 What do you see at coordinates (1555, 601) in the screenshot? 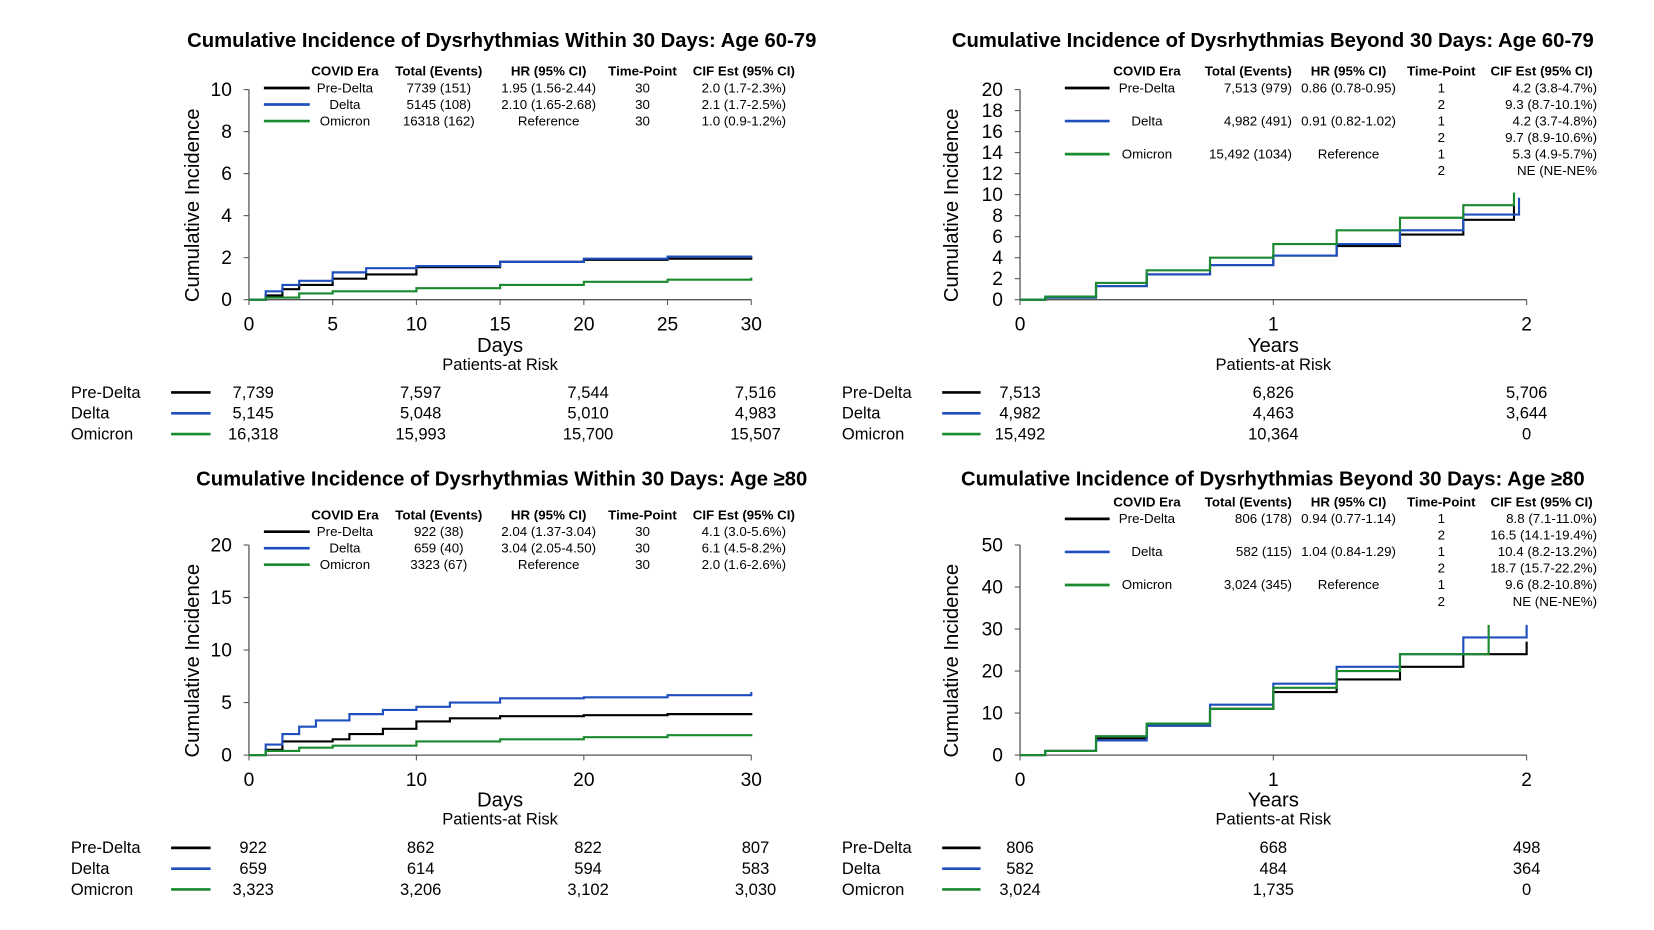
I see `legend-cif-estimate: NE (NE-NE%)` at bounding box center [1555, 601].